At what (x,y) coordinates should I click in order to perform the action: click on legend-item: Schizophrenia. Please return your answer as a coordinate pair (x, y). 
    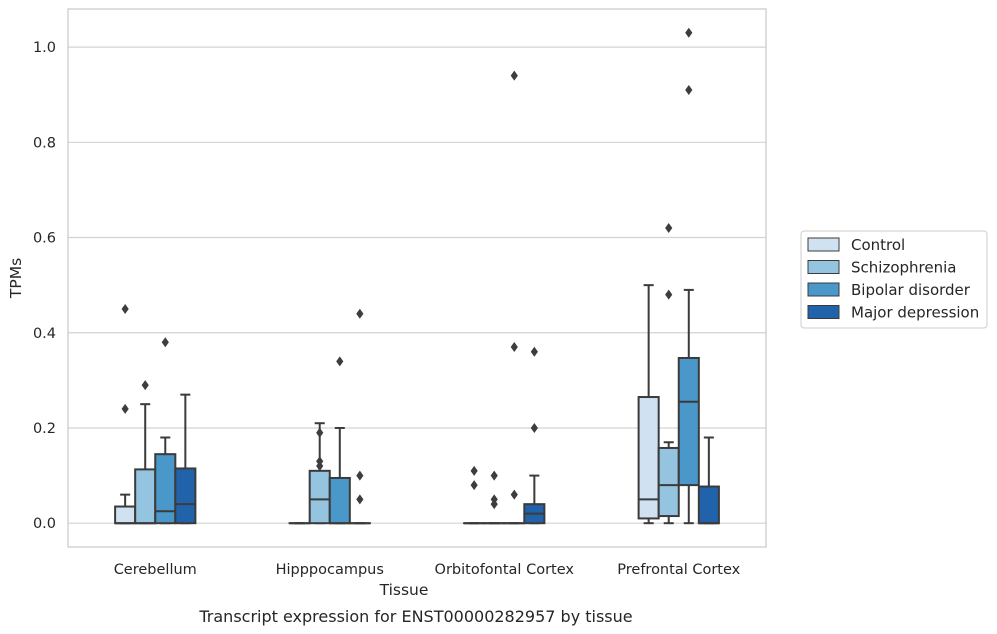
    Looking at the image, I should click on (881, 268).